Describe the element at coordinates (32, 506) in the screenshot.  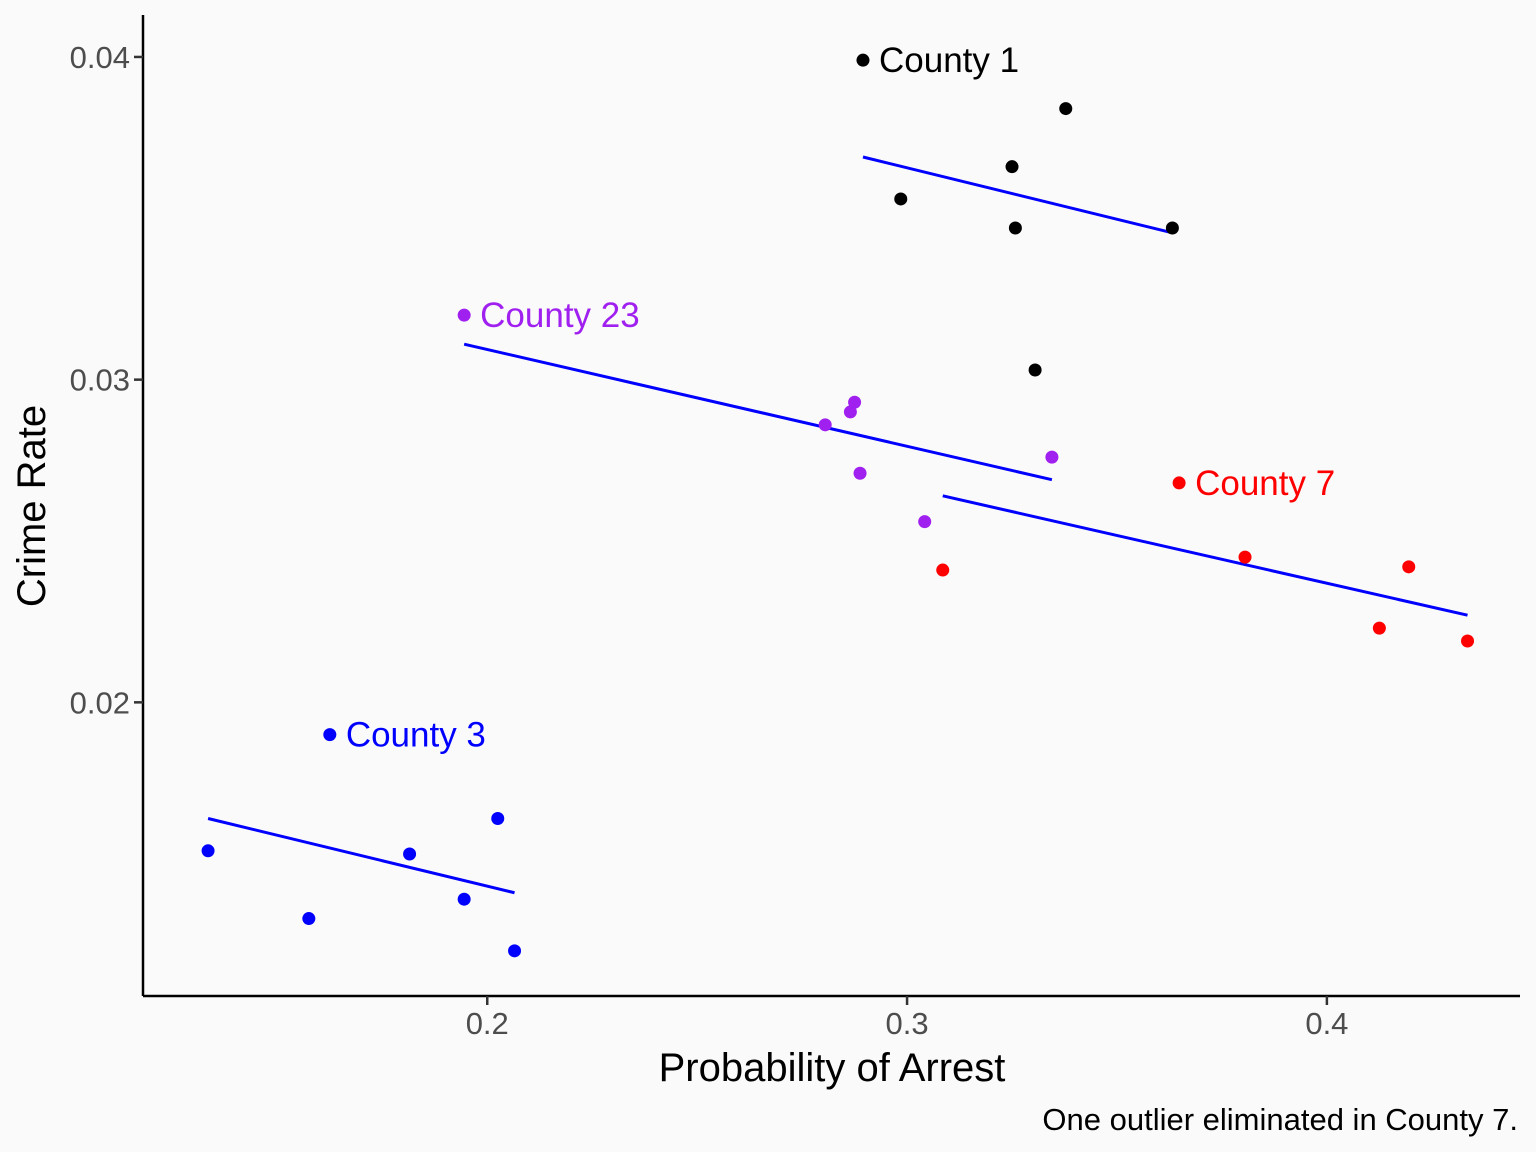
I see `y-axis-title: Crime Rate` at that location.